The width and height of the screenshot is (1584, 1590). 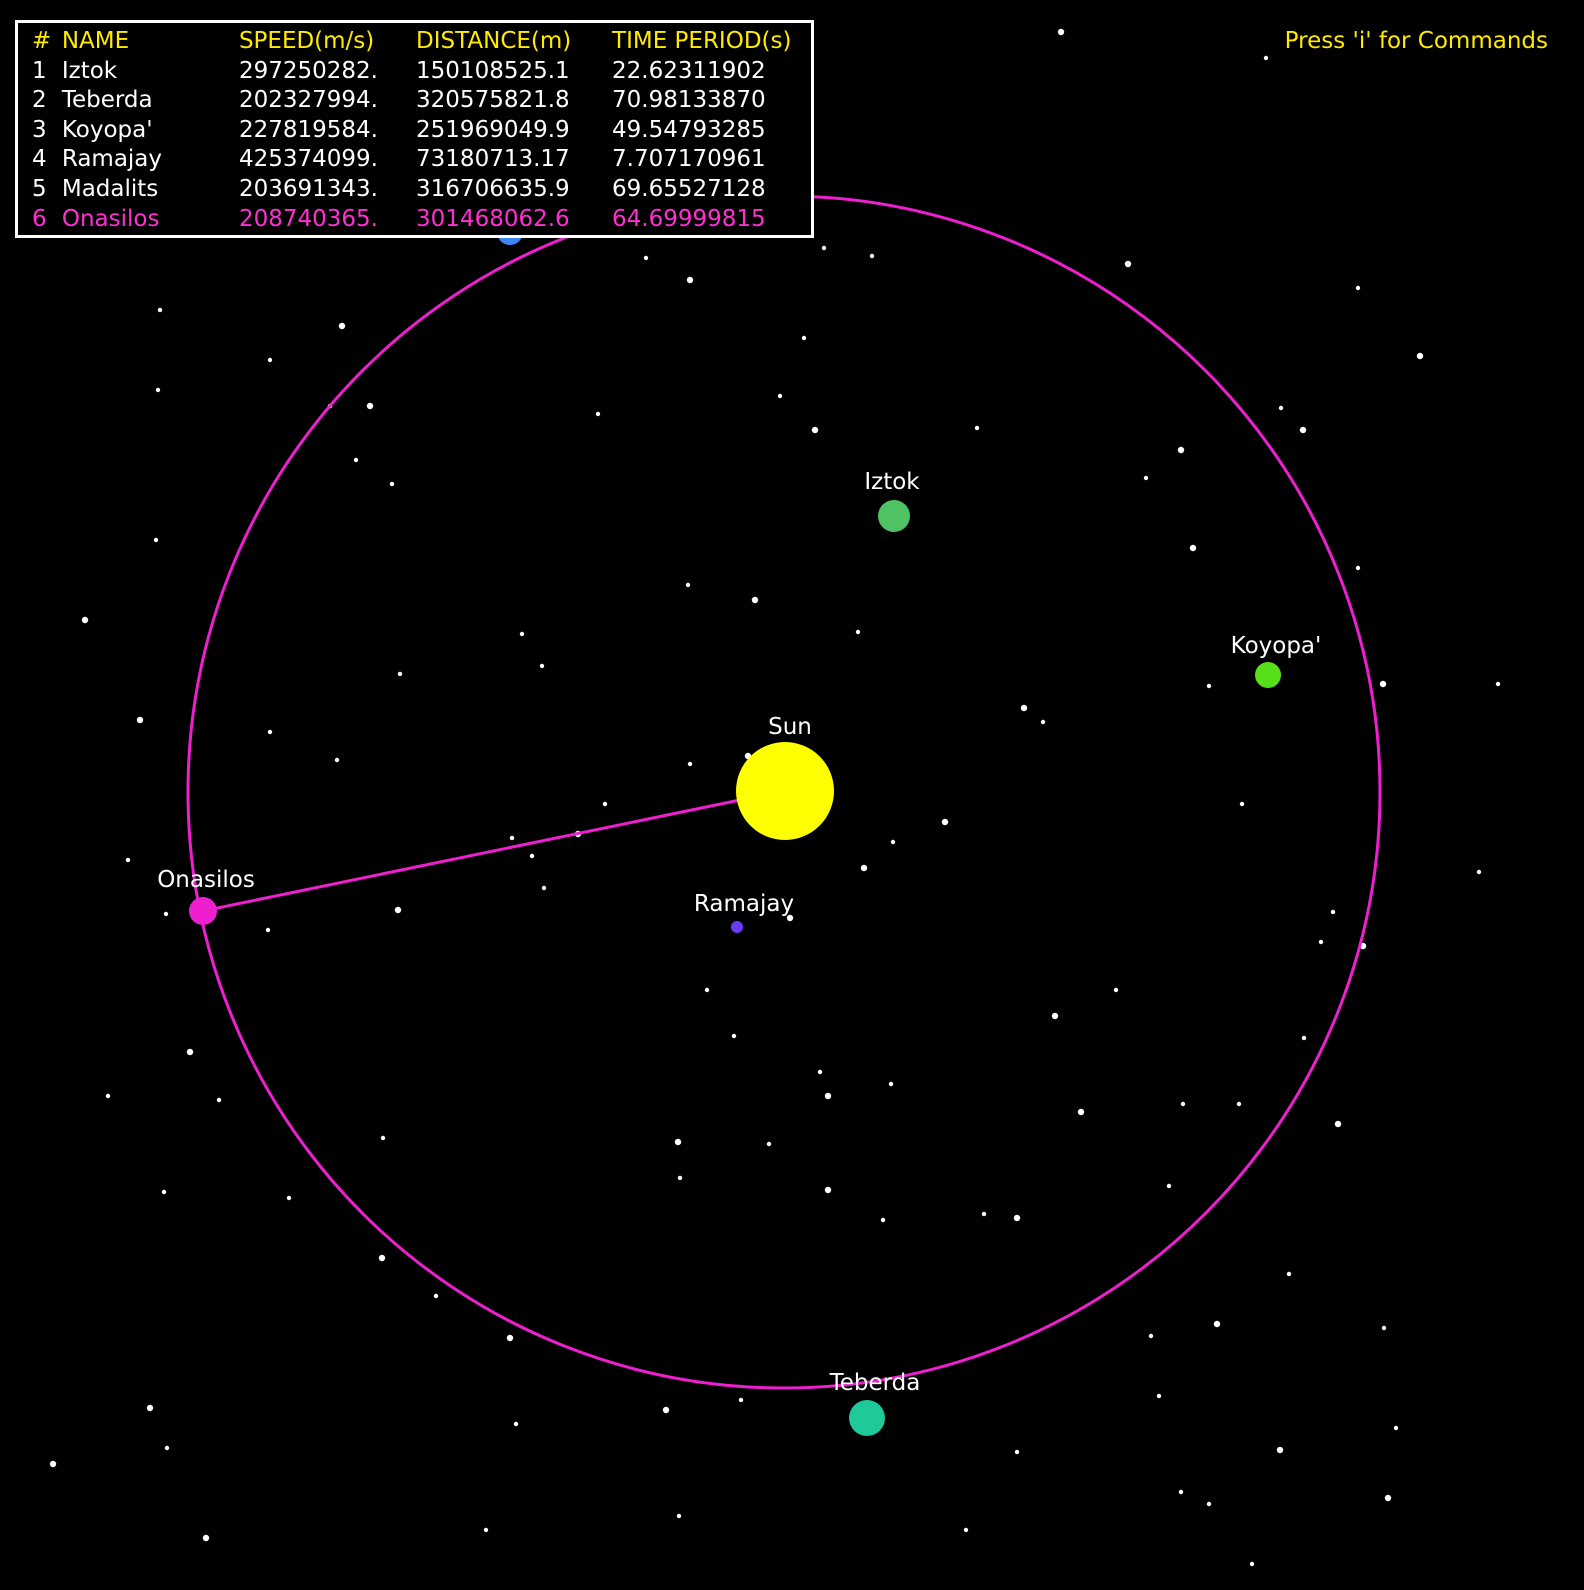 What do you see at coordinates (737, 927) in the screenshot?
I see `planet-ramajay` at bounding box center [737, 927].